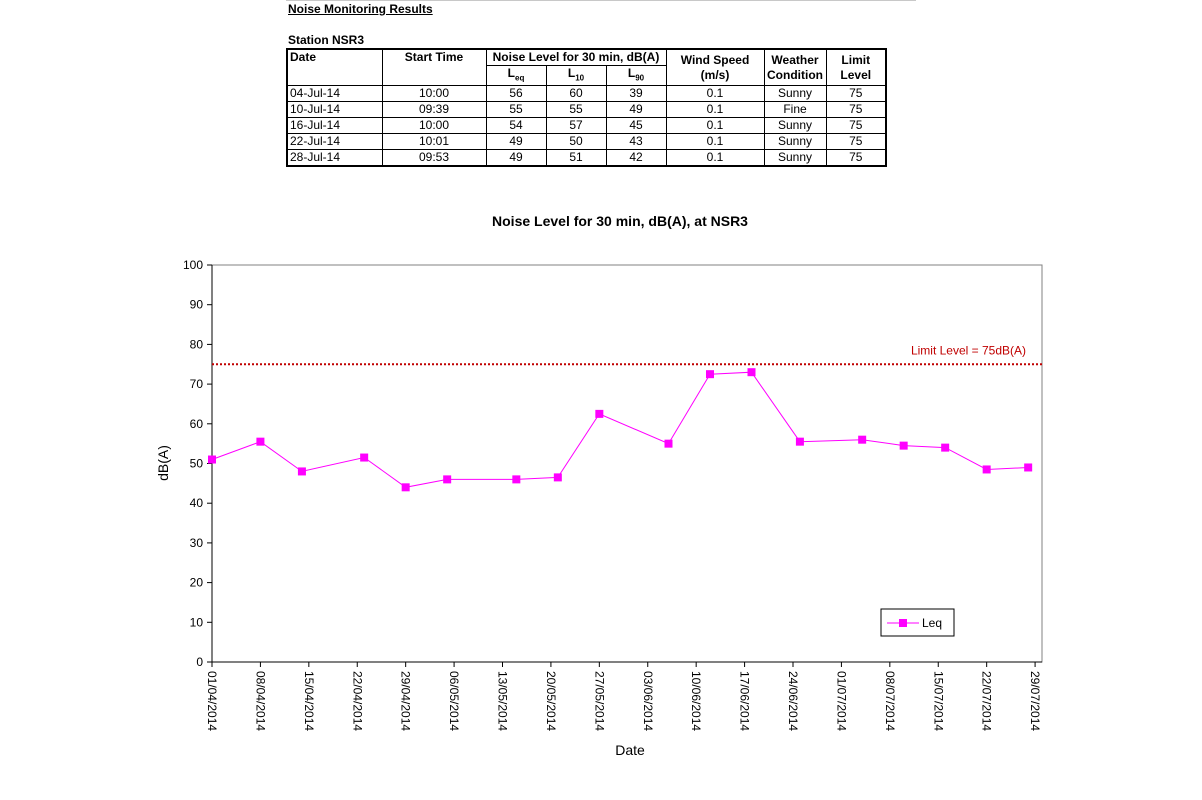  I want to click on cell-time: 09:53, so click(434, 158).